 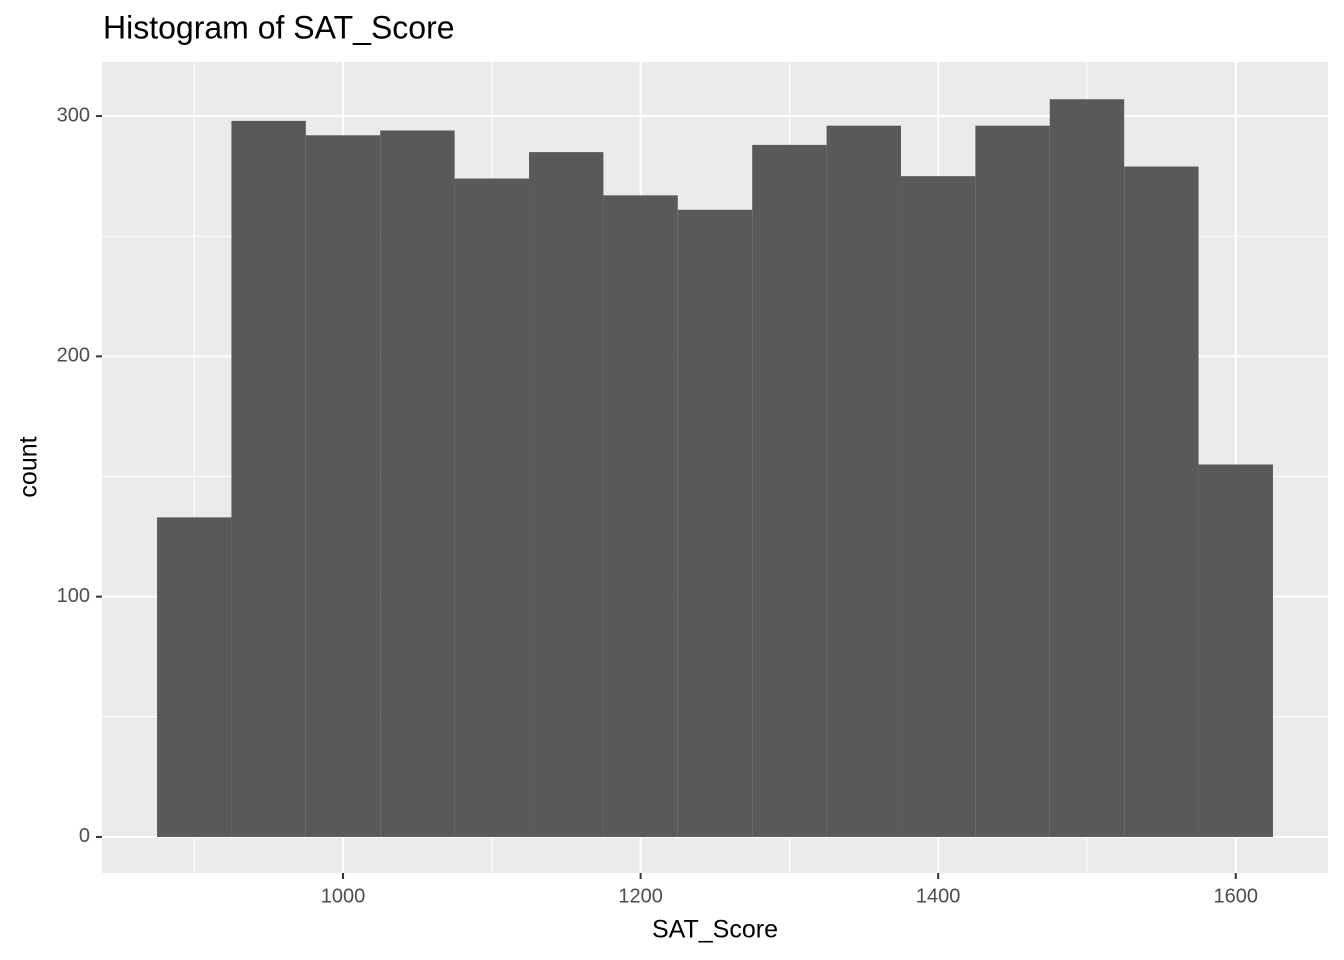 What do you see at coordinates (640, 896) in the screenshot?
I see `x-tick-label: 1200` at bounding box center [640, 896].